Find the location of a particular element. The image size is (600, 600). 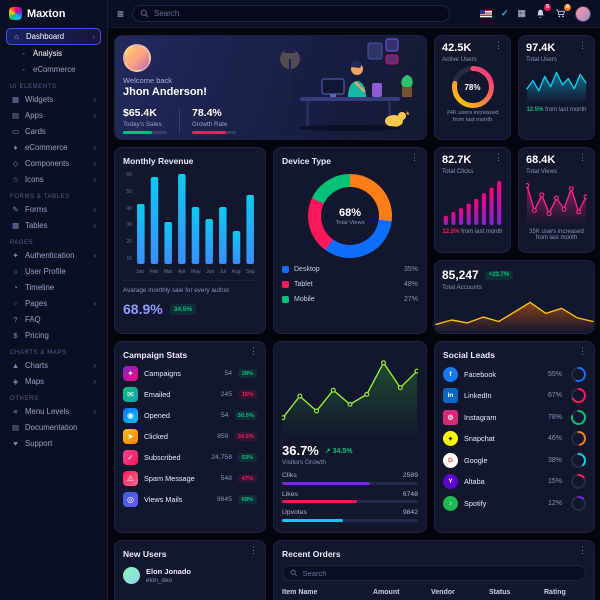

active-users-gauge-value: 78% is located at coordinates (472, 87).